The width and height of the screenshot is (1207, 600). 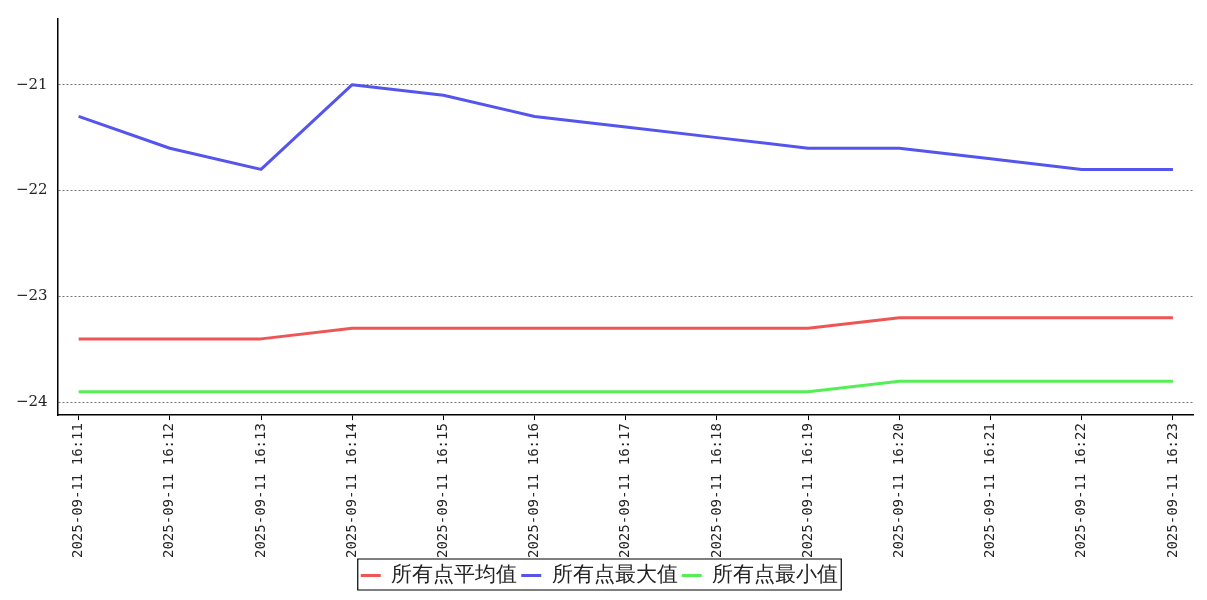 What do you see at coordinates (898, 490) in the screenshot?
I see `x-tick-label: 2025-09-11 16:20` at bounding box center [898, 490].